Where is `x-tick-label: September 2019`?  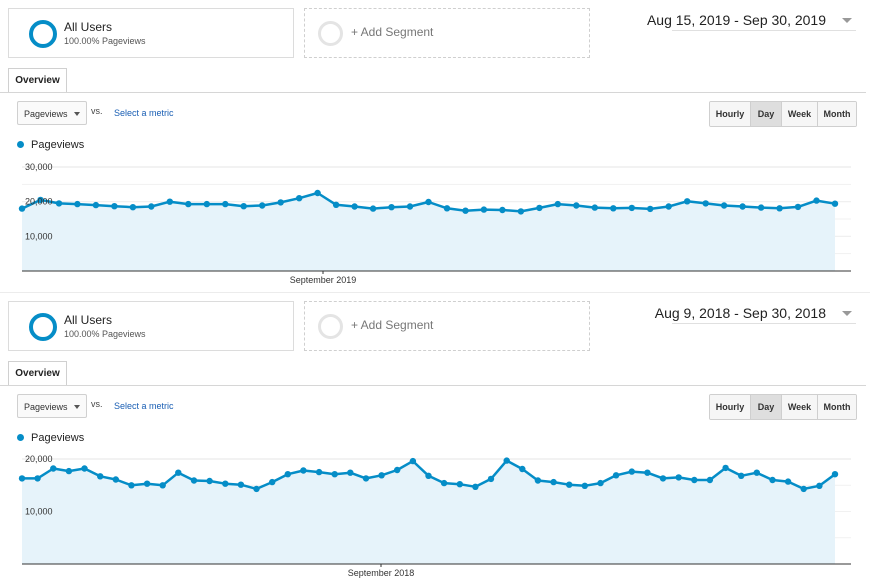 x-tick-label: September 2019 is located at coordinates (323, 280).